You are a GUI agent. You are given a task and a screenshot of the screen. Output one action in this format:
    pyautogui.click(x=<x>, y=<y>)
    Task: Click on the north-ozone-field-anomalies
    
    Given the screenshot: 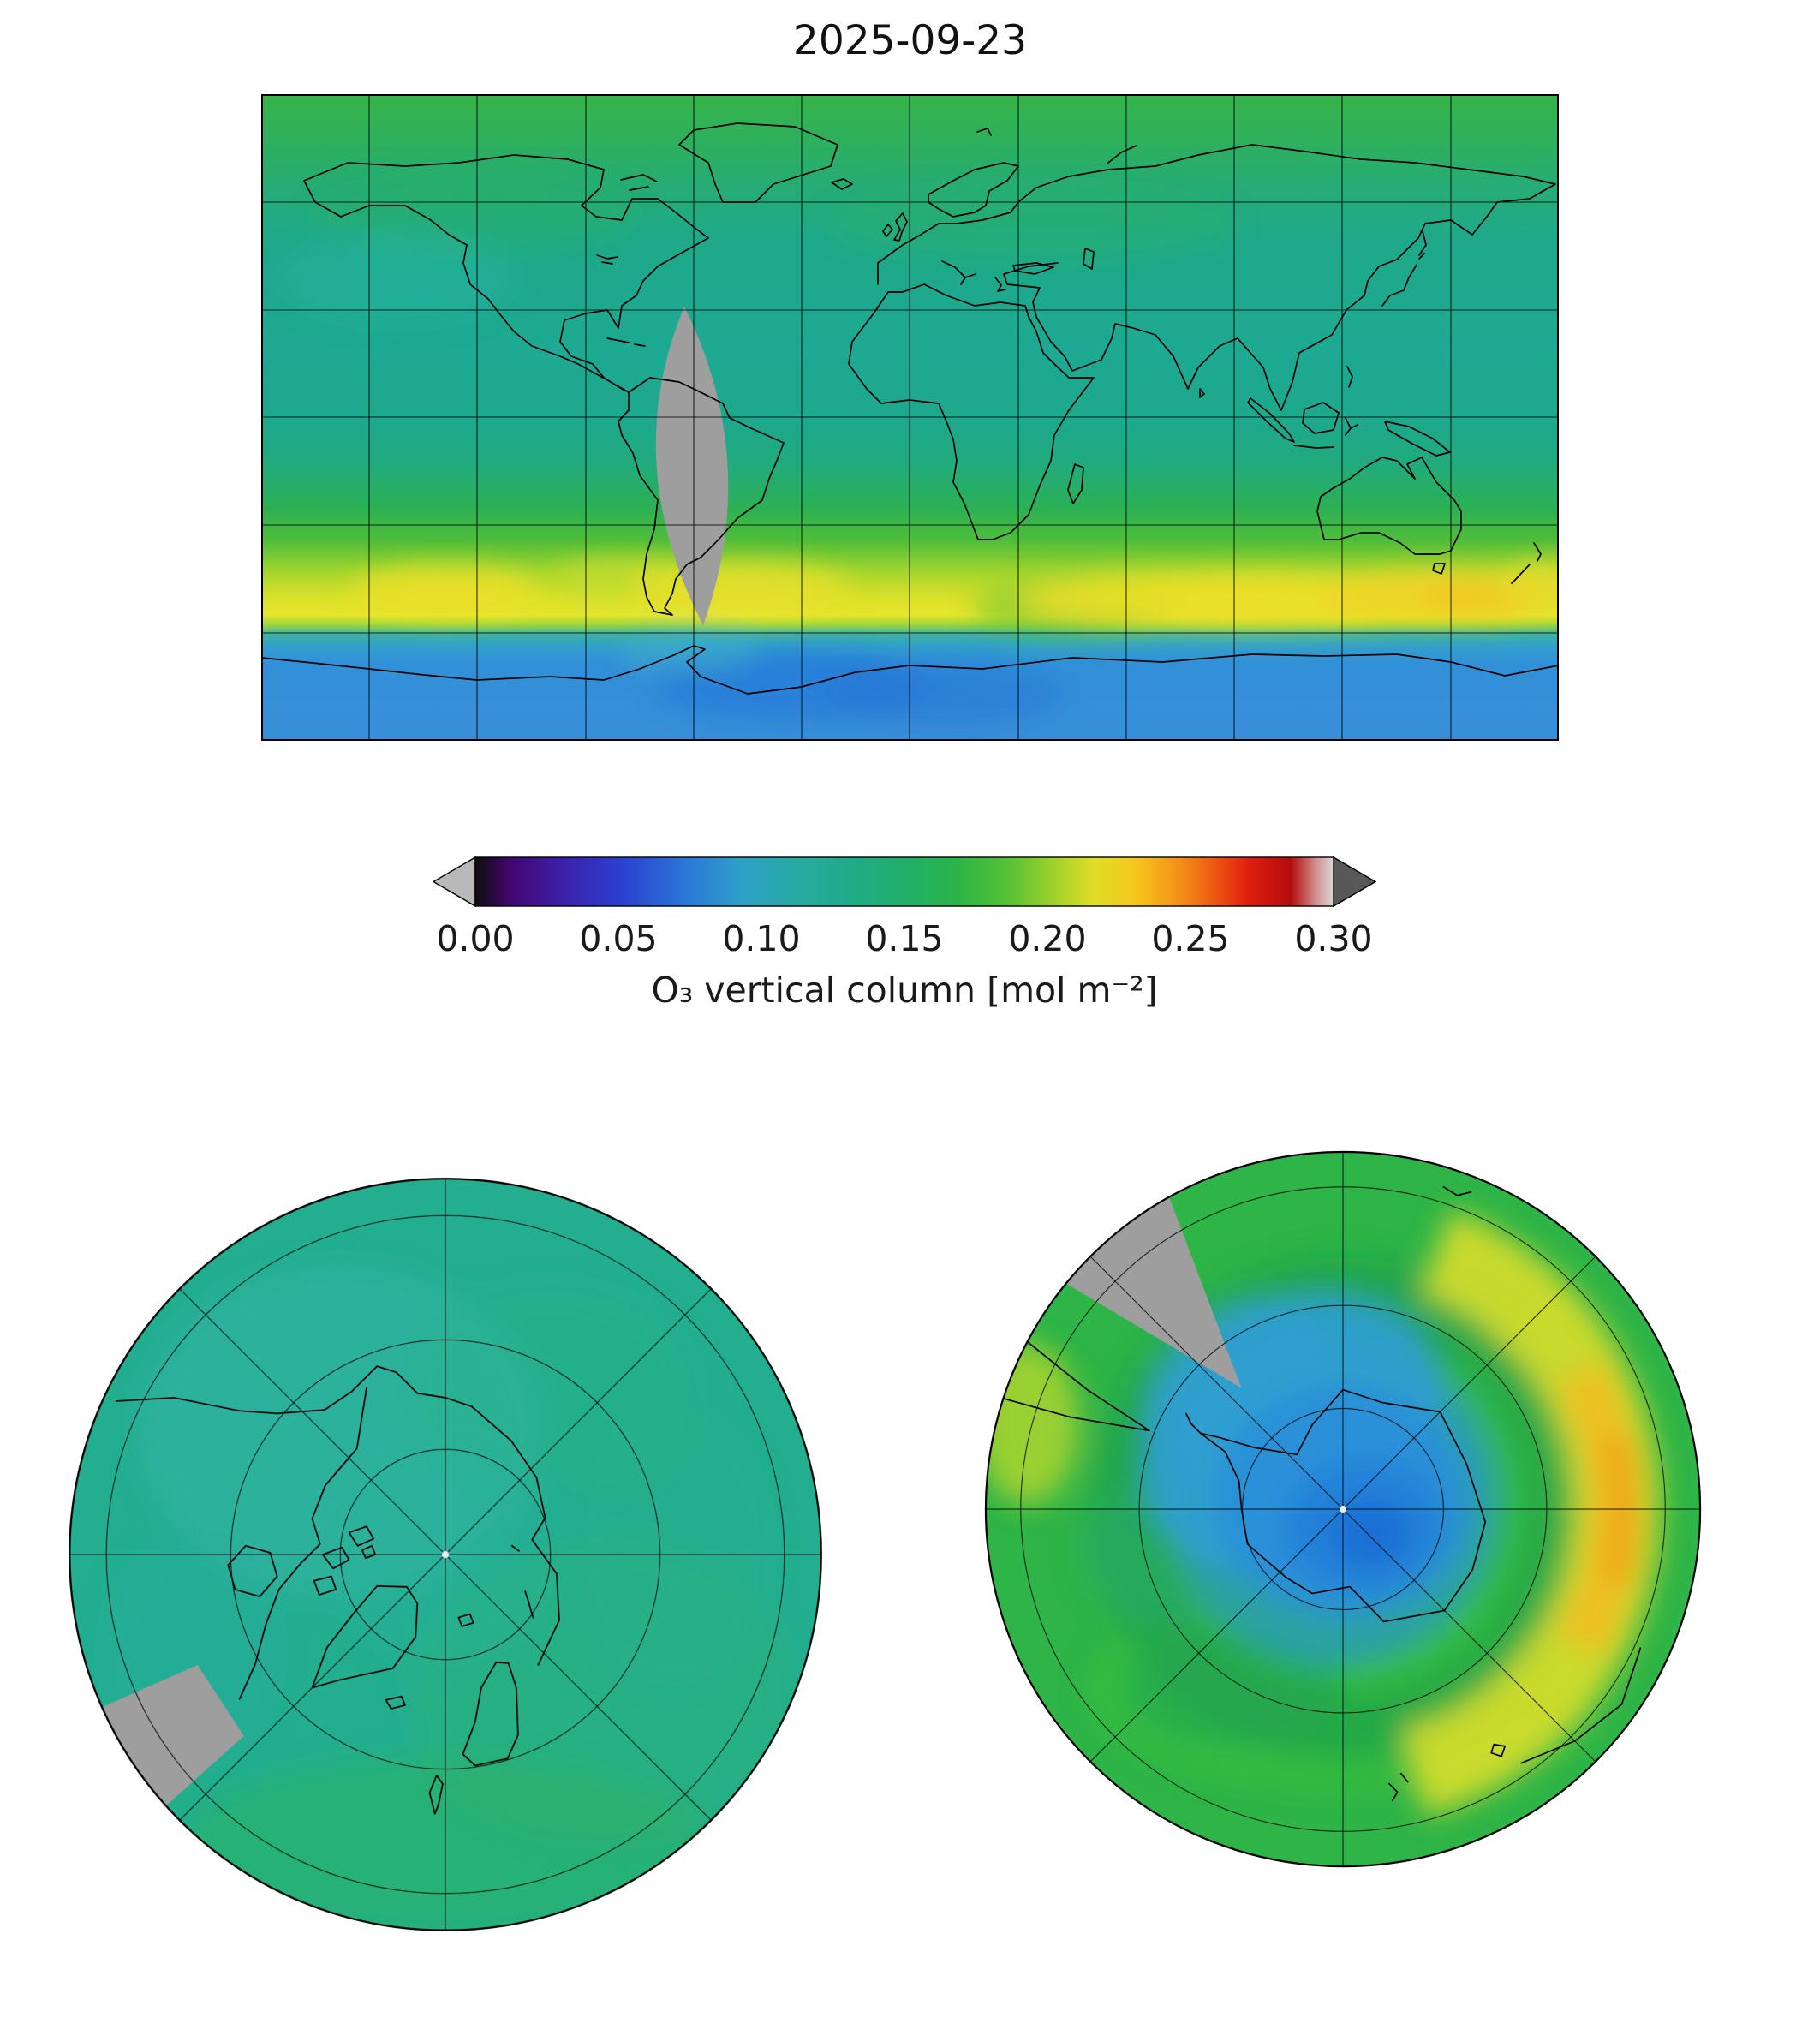 What is the action you would take?
    pyautogui.click(x=451, y=1598)
    